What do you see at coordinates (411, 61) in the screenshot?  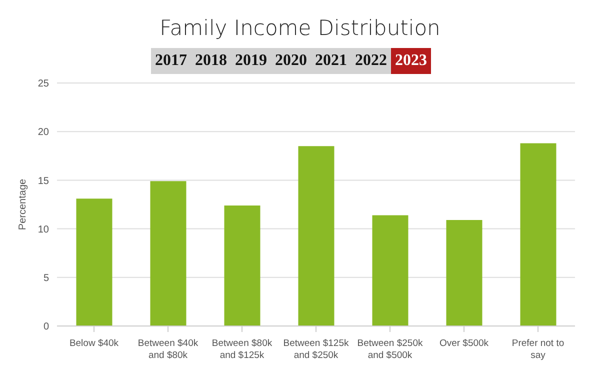 I see `text: 2023` at bounding box center [411, 61].